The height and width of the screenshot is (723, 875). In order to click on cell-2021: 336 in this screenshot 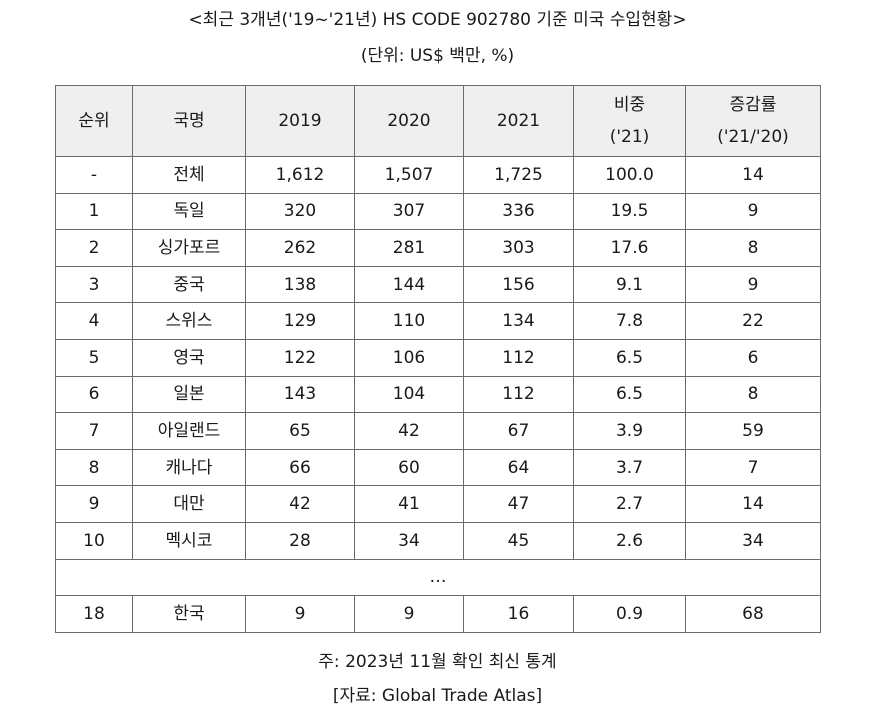, I will do `click(518, 211)`.